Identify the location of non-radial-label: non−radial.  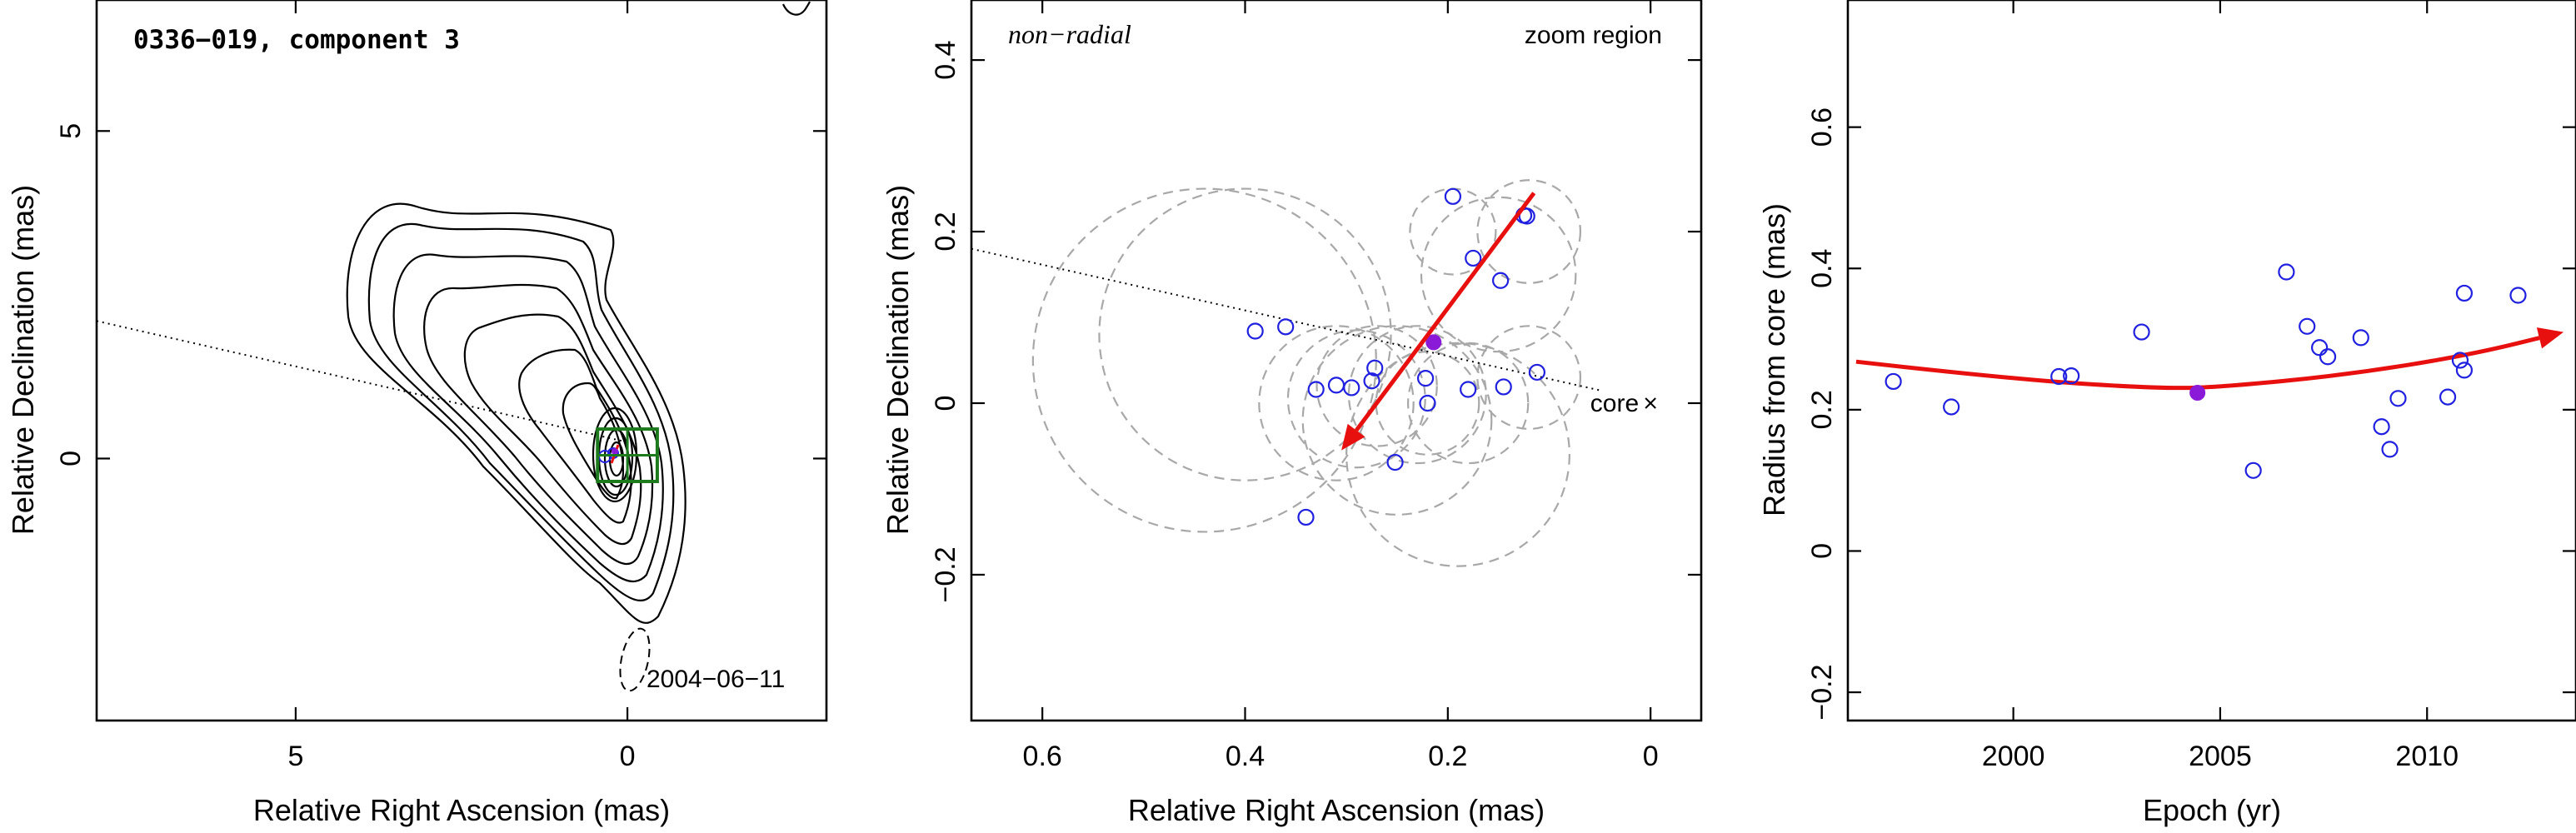
(1069, 34).